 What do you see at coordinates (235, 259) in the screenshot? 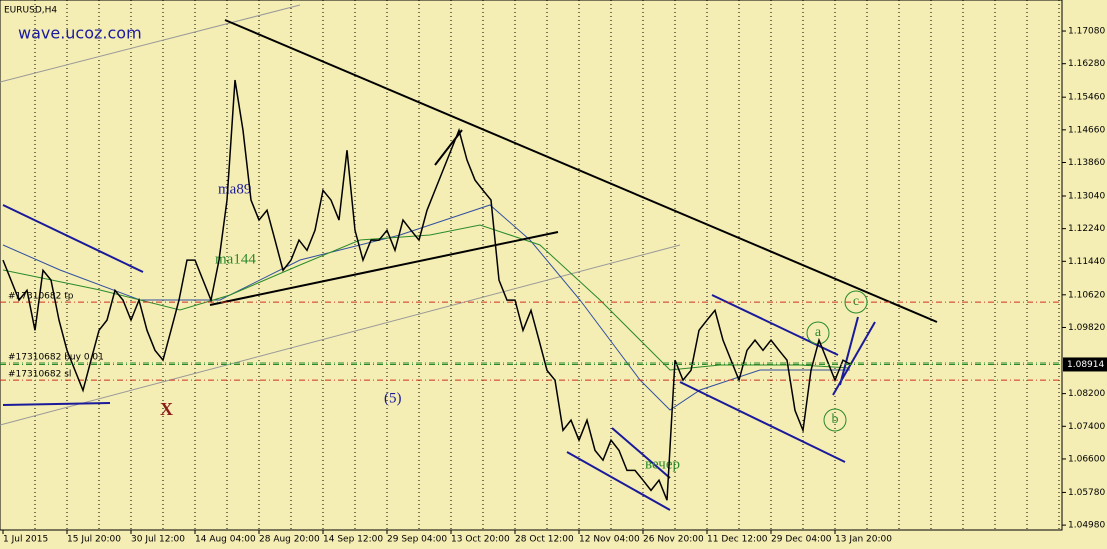
I see `ma-label: ma144` at bounding box center [235, 259].